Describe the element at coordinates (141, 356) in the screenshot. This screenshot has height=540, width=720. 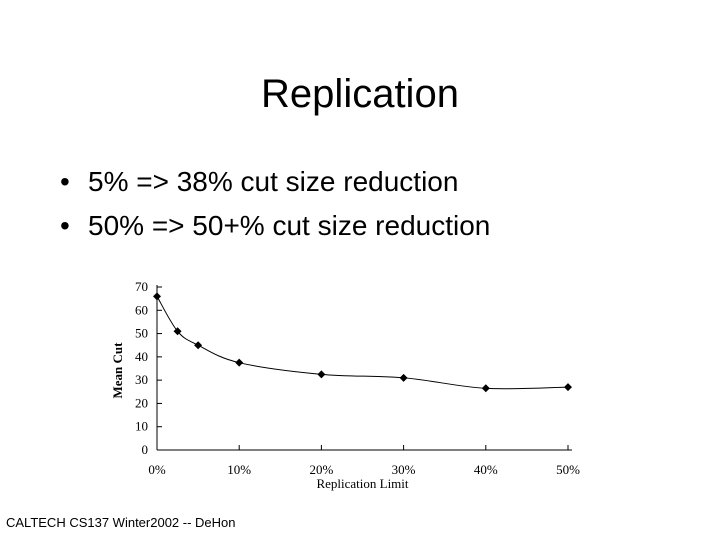
I see `y-tick-label: 40` at that location.